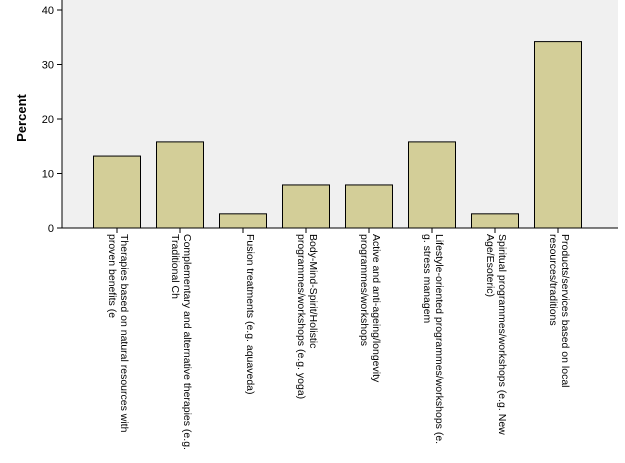 This screenshot has height=463, width=625. I want to click on y-axis-ticks: 0 10 20 30 40, so click(52, 120).